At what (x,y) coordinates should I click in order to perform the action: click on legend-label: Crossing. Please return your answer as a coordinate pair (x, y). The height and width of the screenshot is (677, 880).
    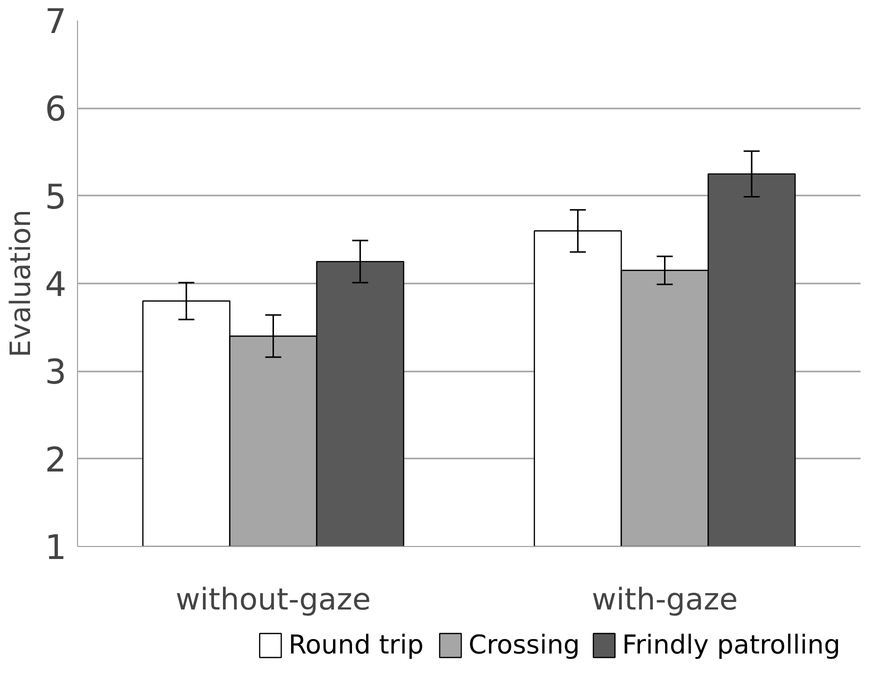
    Looking at the image, I should click on (524, 645).